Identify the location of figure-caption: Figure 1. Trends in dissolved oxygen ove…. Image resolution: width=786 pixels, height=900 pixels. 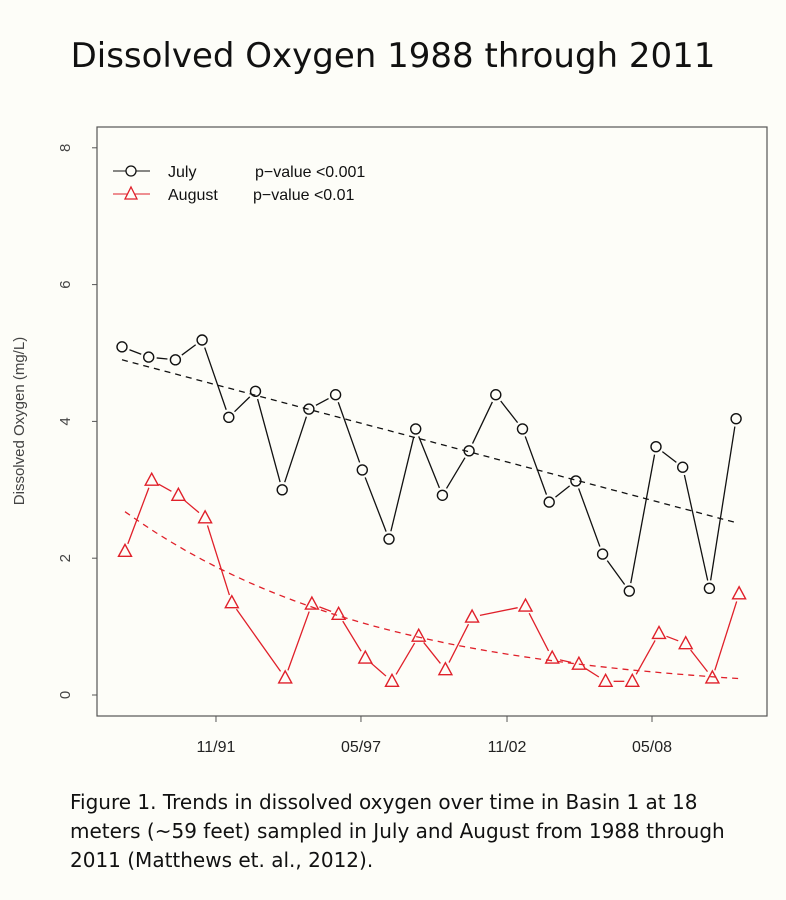
(397, 831).